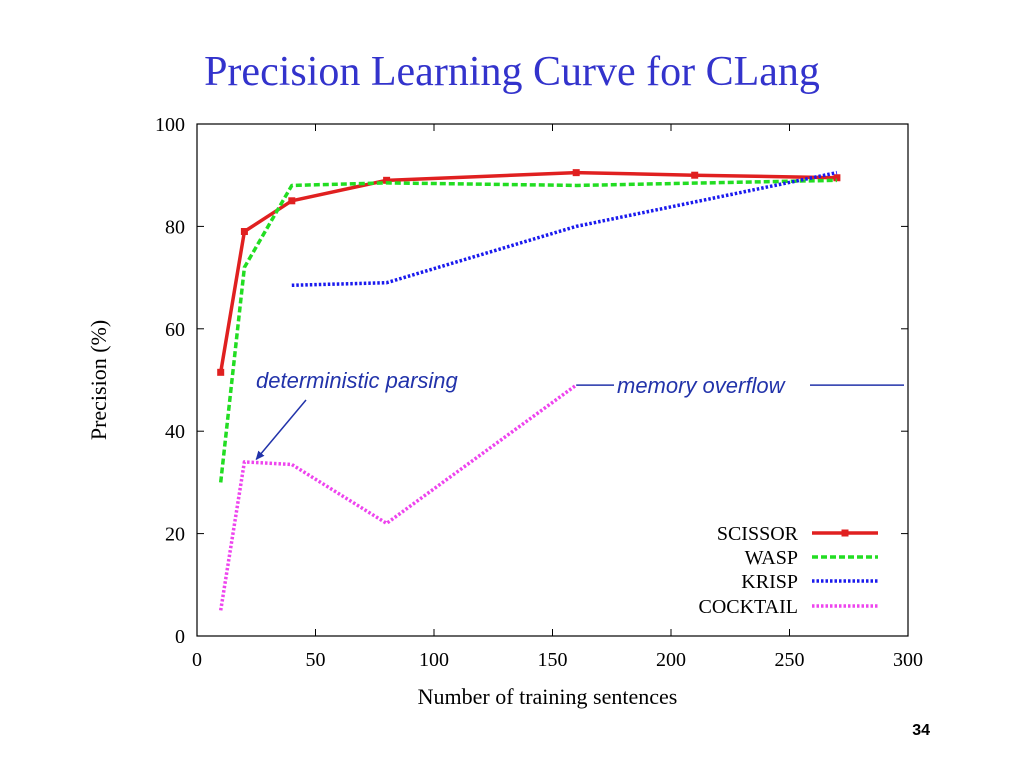 The height and width of the screenshot is (768, 1024). What do you see at coordinates (398, 497) in the screenshot?
I see `series-line-cocktail` at bounding box center [398, 497].